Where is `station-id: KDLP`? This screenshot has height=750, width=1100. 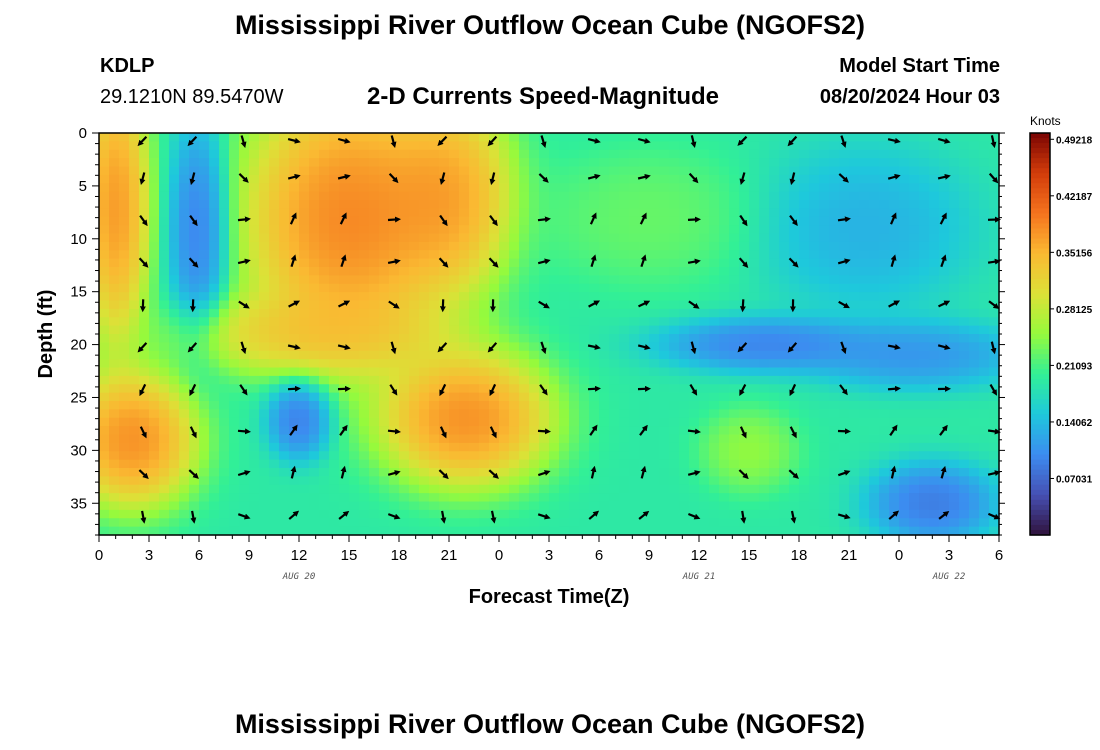
station-id: KDLP is located at coordinates (127, 66).